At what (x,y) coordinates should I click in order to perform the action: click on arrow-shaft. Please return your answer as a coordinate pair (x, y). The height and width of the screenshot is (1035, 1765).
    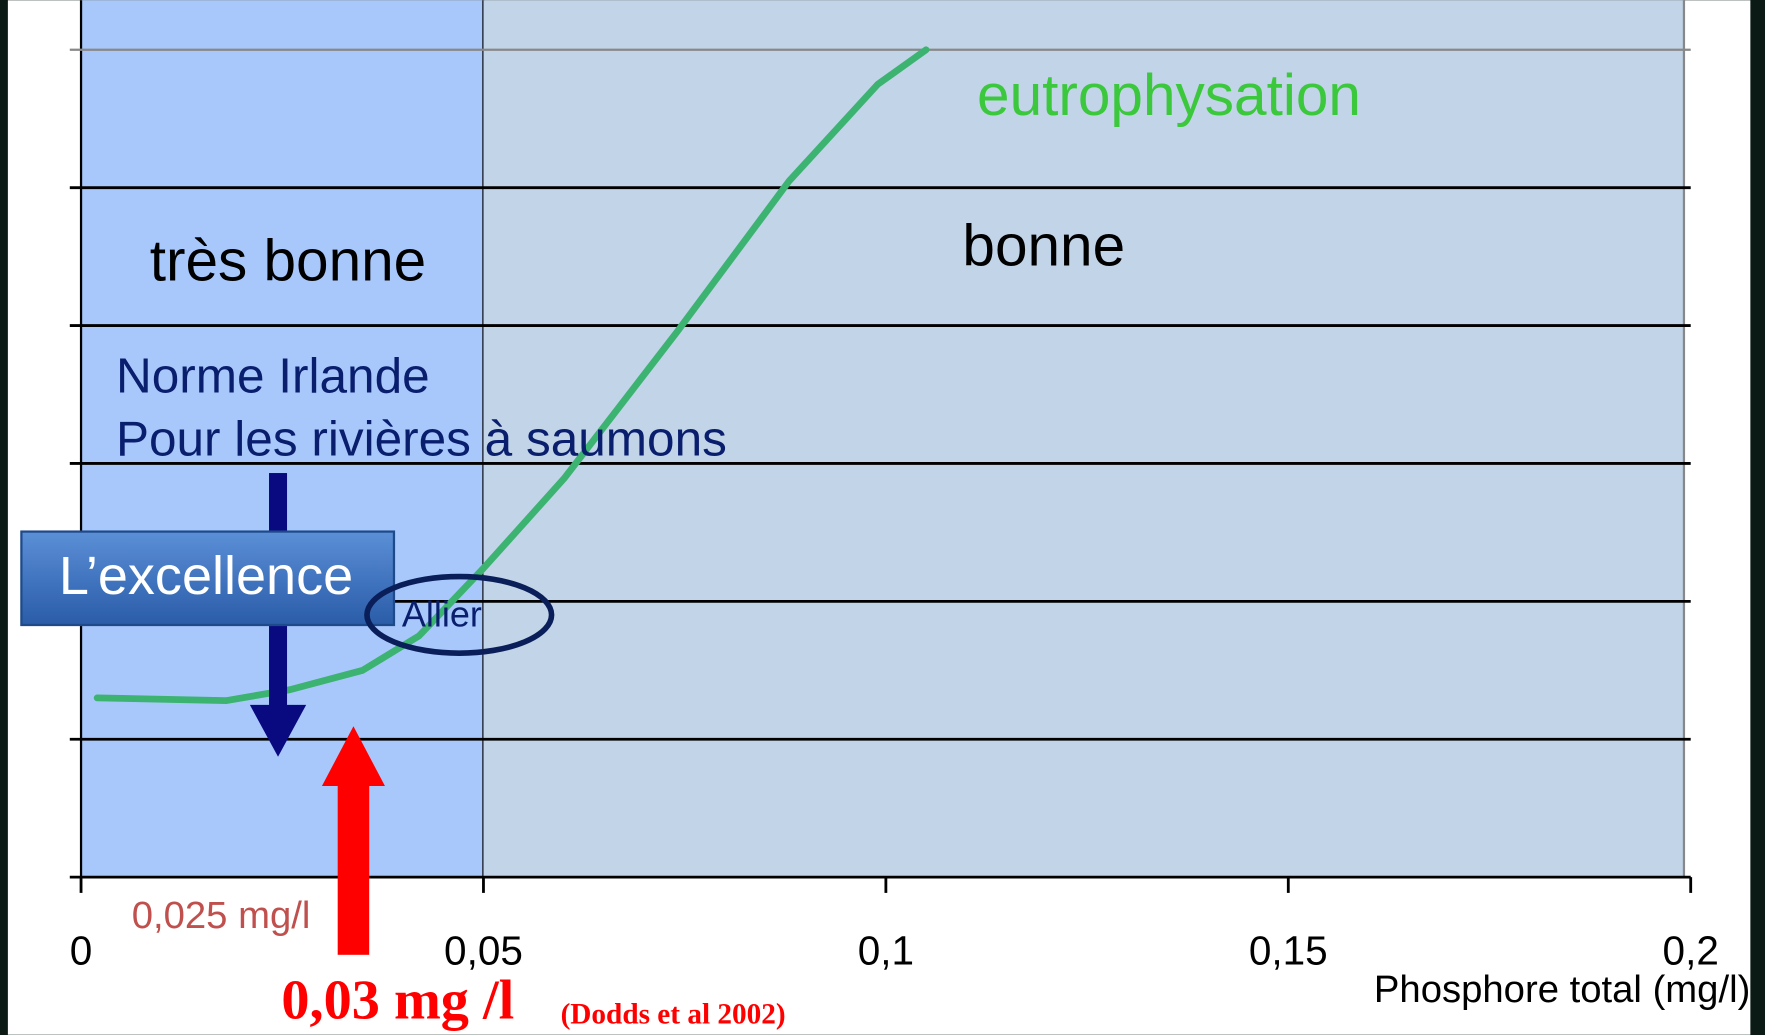
    Looking at the image, I should click on (353, 868).